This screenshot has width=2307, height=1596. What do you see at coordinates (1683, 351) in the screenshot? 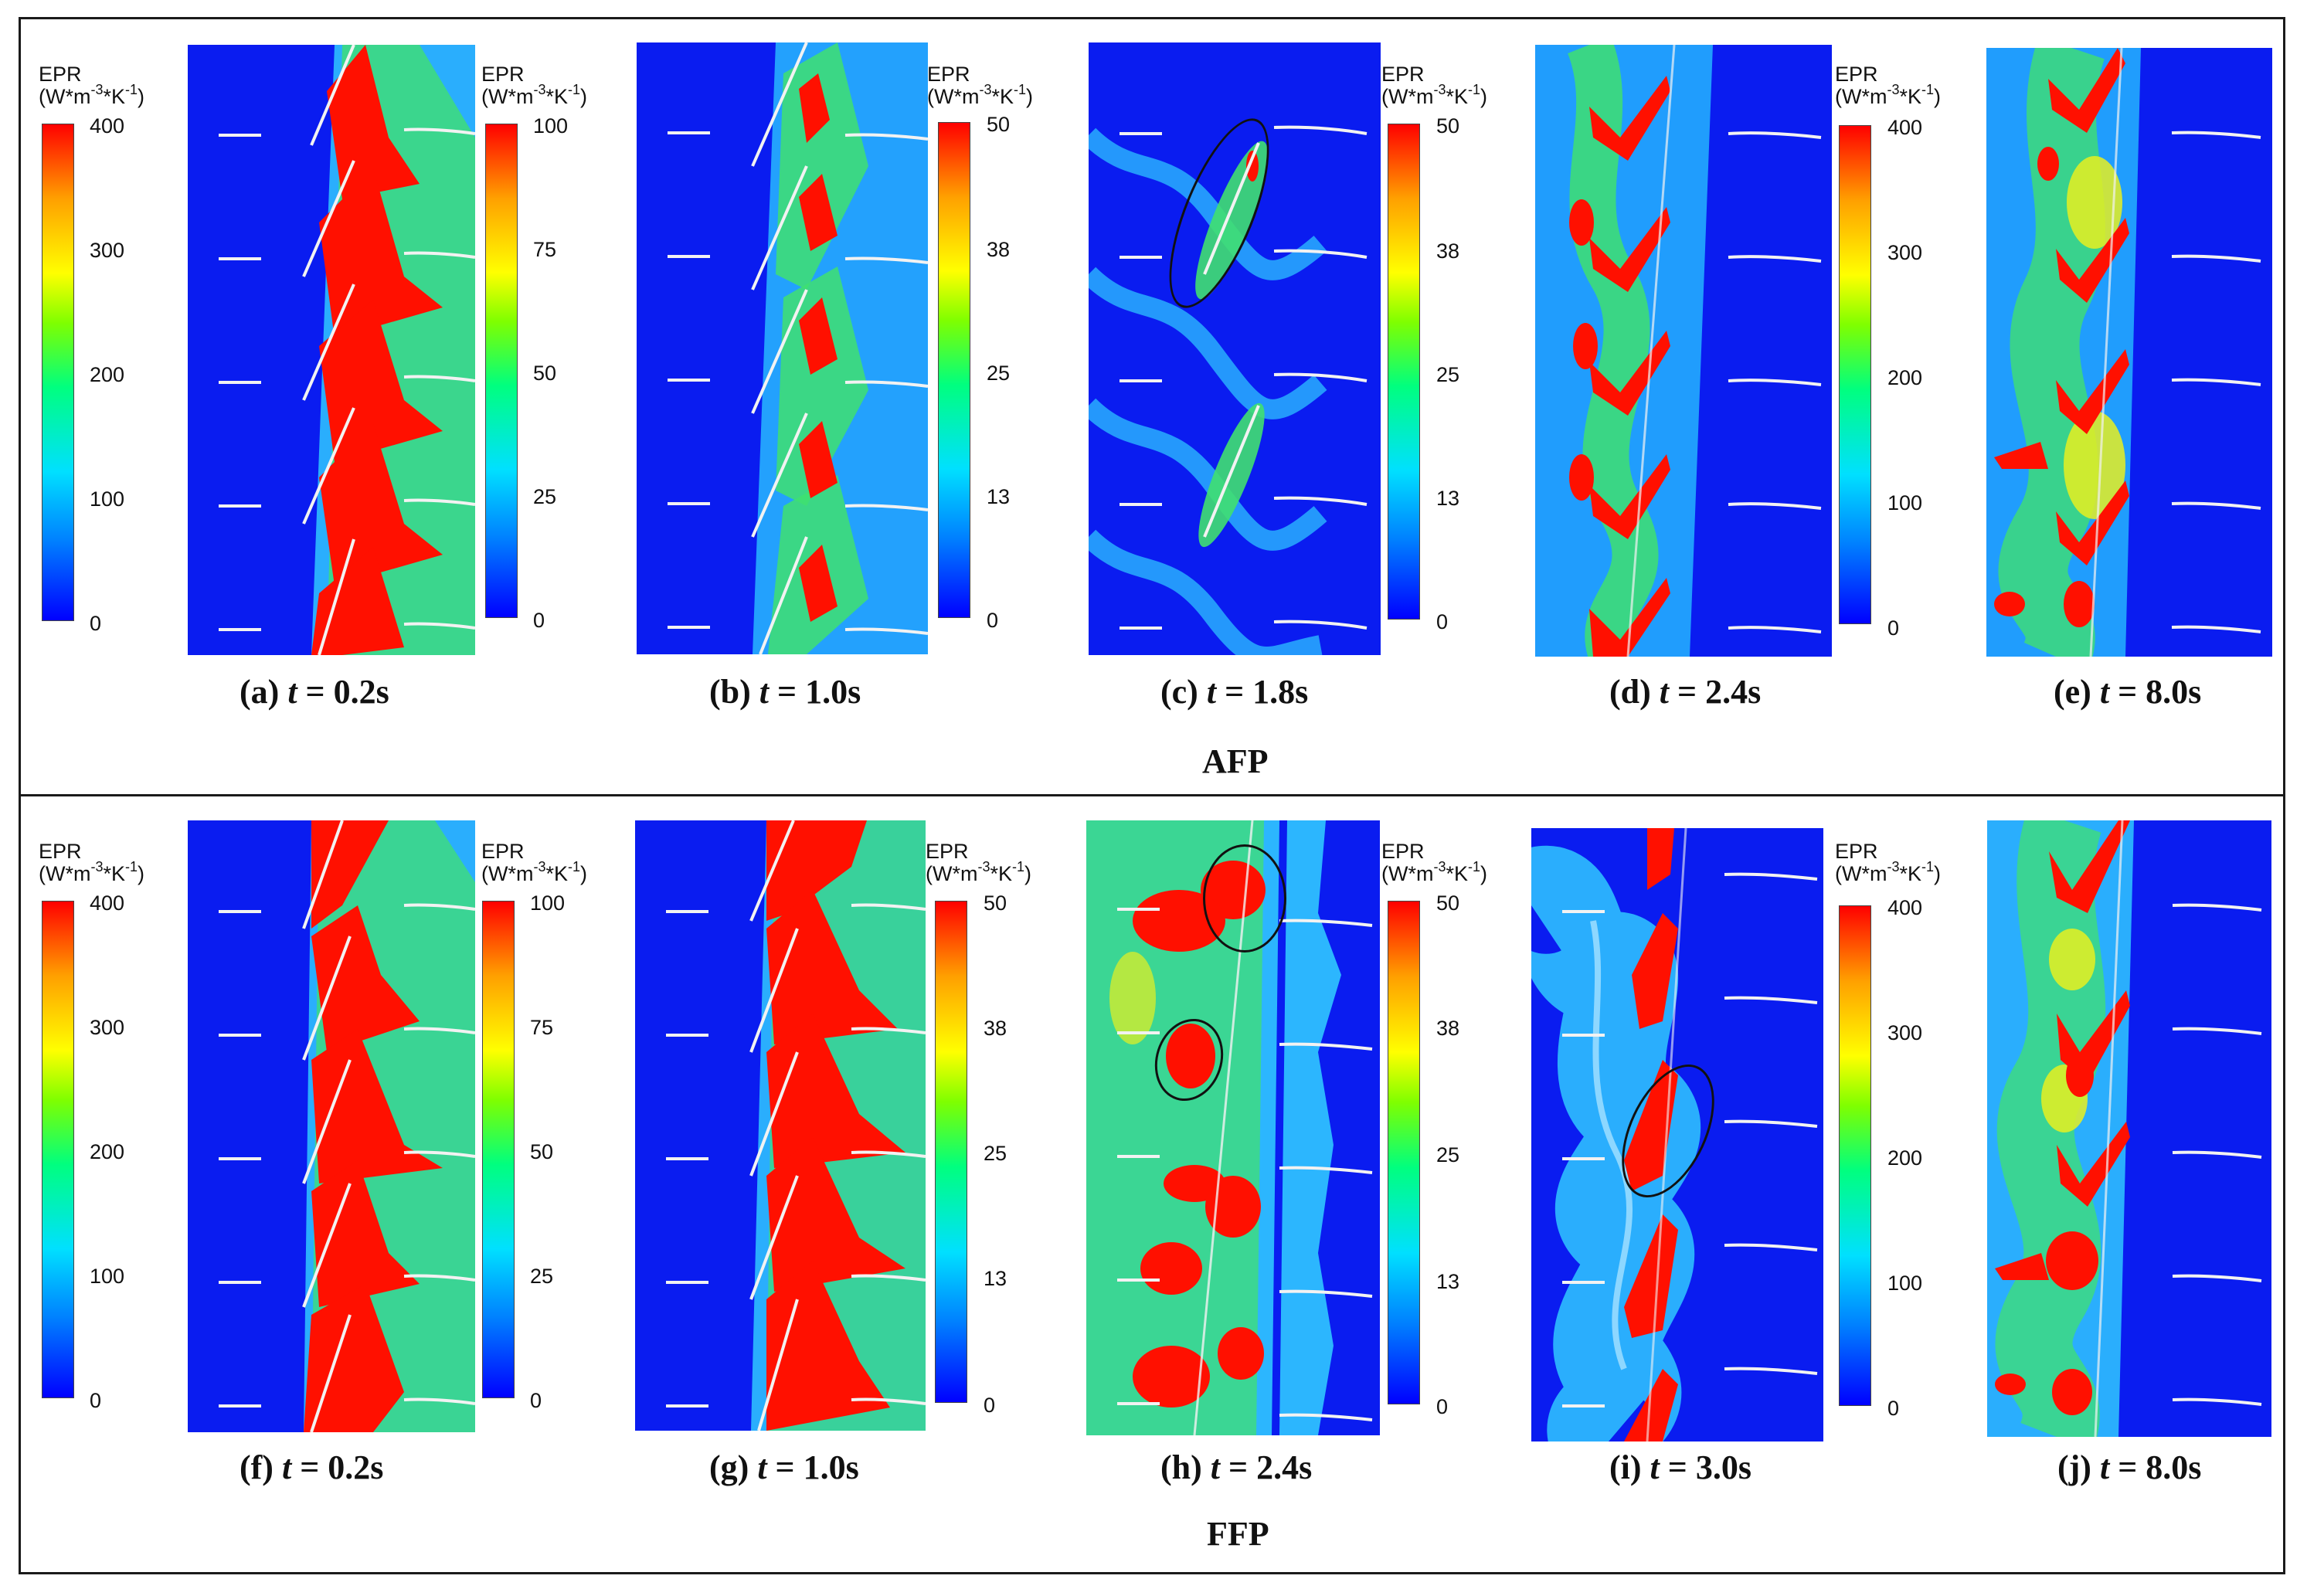
I see `contour-panel-d` at bounding box center [1683, 351].